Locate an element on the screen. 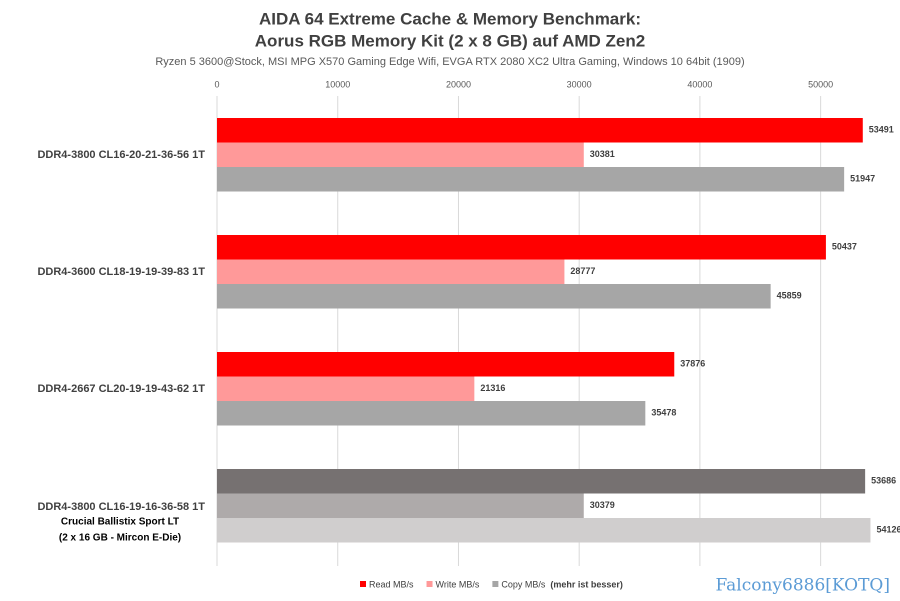 Image resolution: width=900 pixels, height=601 pixels. value-label: 45859 is located at coordinates (789, 296).